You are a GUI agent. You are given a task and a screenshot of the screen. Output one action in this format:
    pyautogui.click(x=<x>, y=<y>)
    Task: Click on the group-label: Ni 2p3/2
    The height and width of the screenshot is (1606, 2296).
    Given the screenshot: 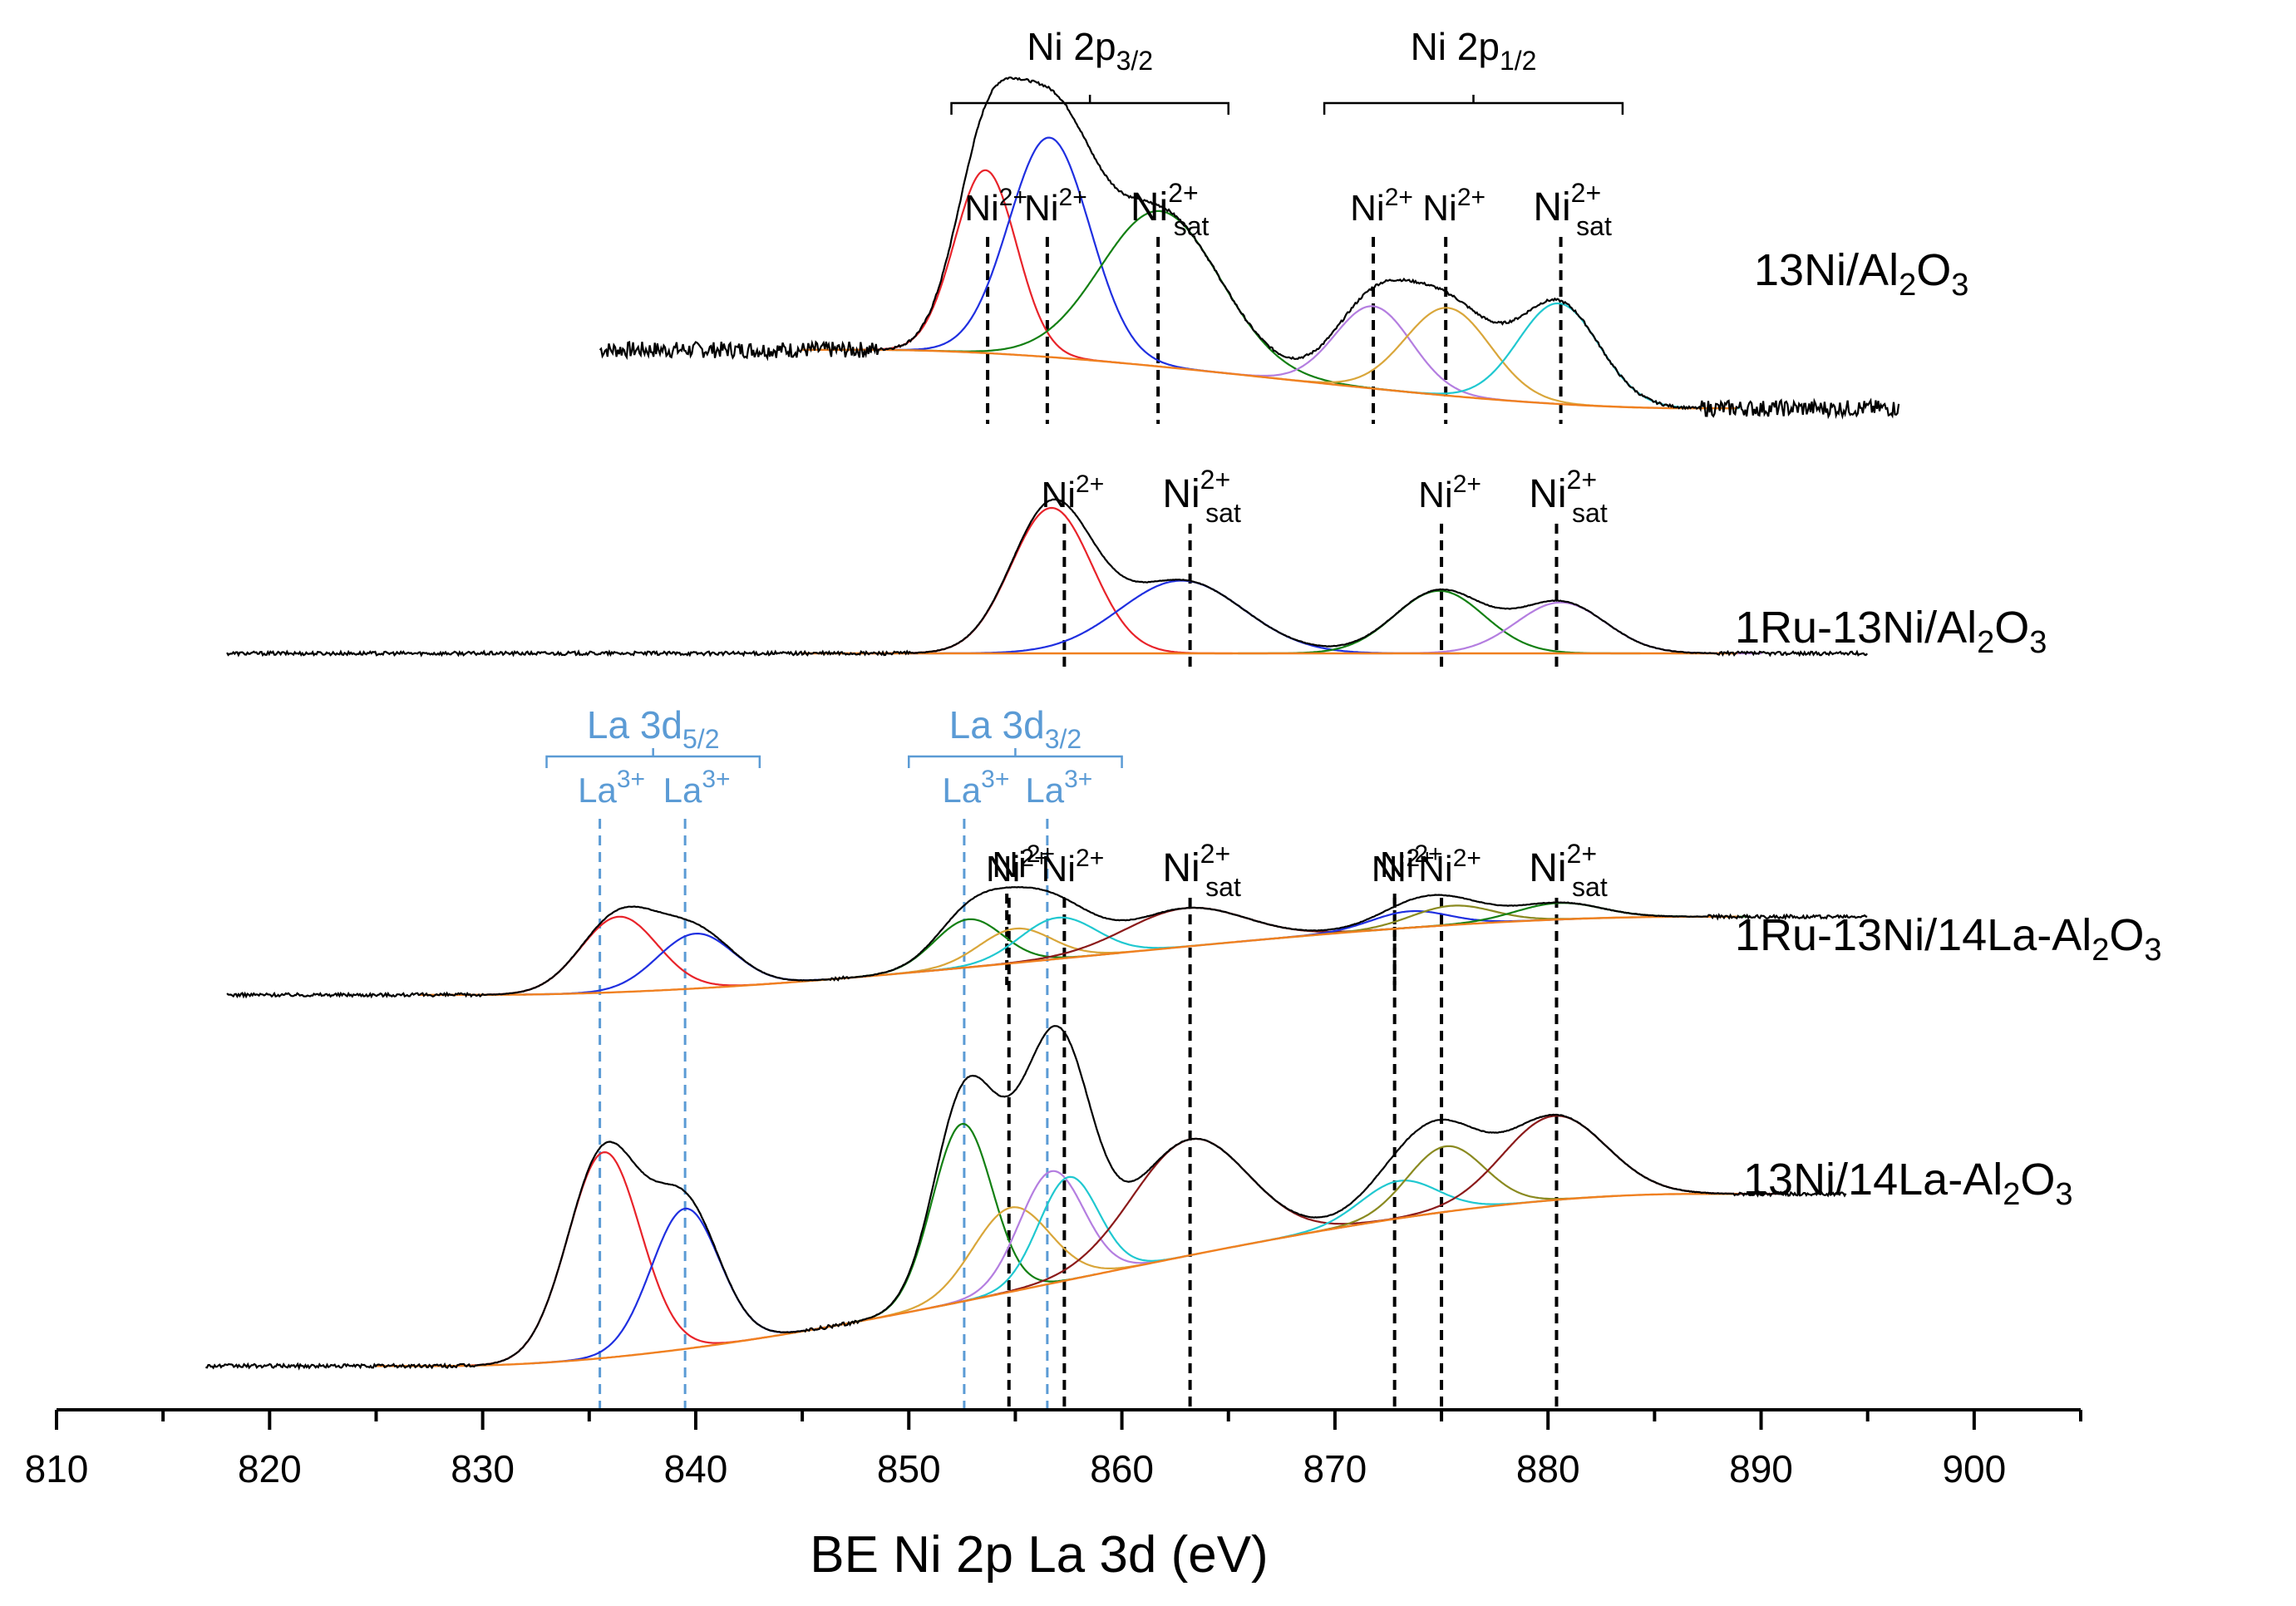 What is the action you would take?
    pyautogui.click(x=1090, y=50)
    